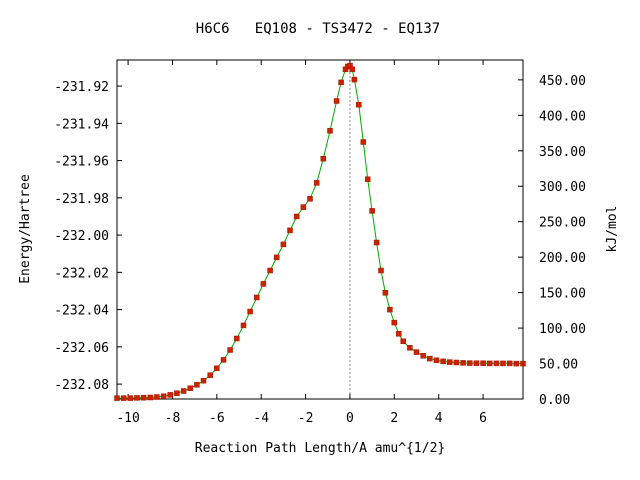  Describe the element at coordinates (612, 229) in the screenshot. I see `y2-axis-label: kJ/mol` at that location.